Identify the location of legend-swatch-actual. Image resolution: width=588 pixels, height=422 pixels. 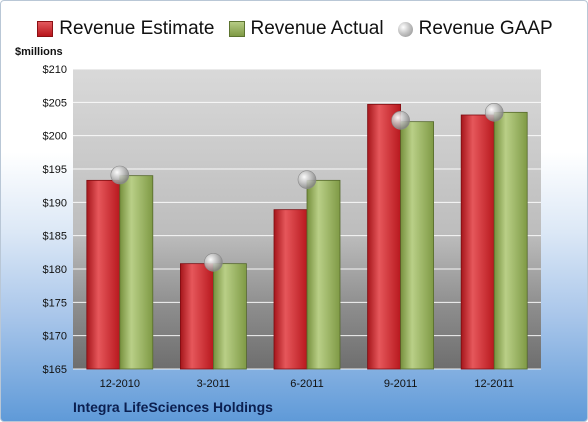
(236, 29).